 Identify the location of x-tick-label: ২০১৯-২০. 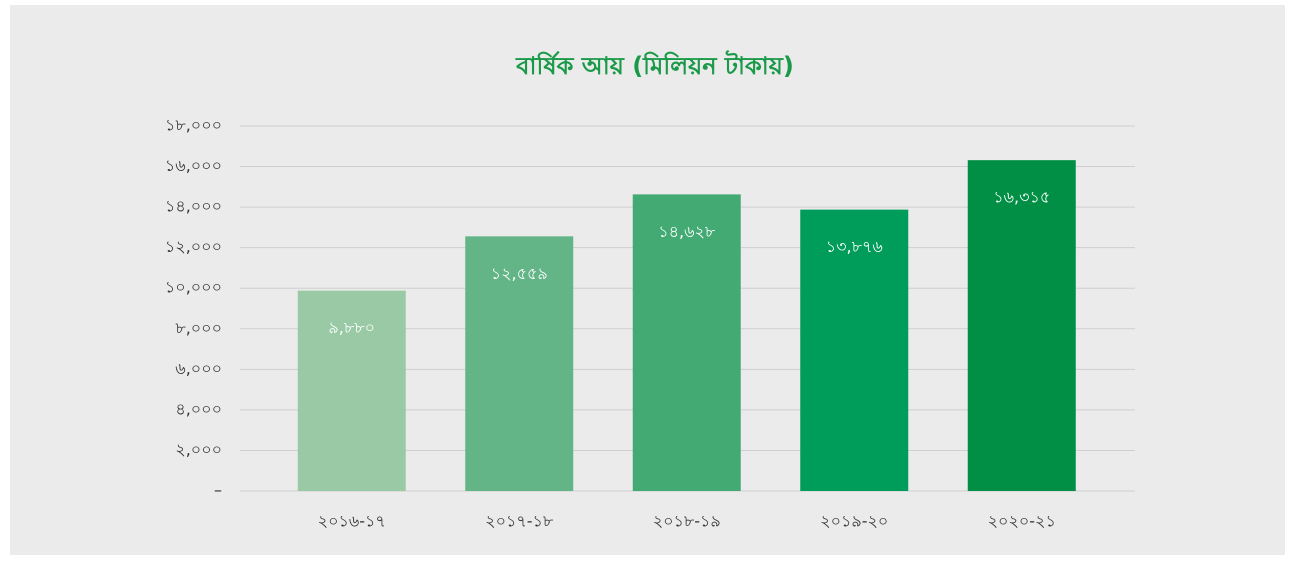
(854, 521).